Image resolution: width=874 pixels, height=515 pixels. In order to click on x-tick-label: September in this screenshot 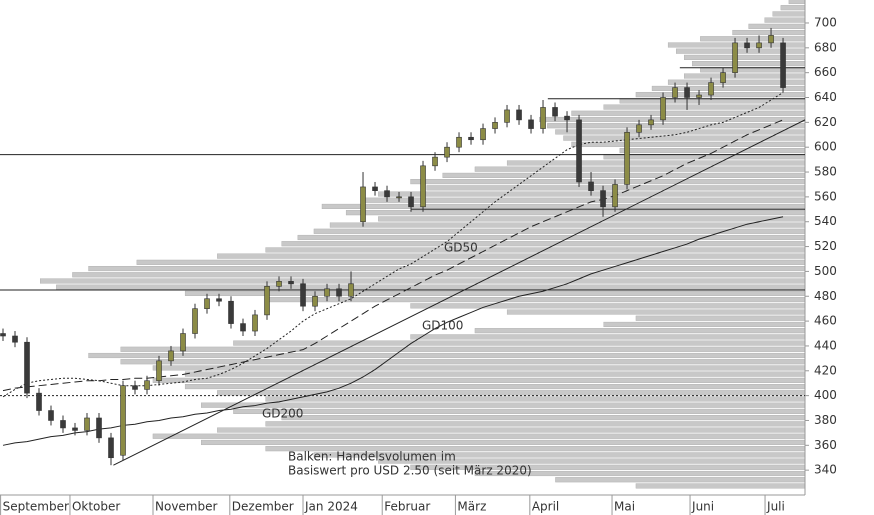, I will do `click(36, 507)`.